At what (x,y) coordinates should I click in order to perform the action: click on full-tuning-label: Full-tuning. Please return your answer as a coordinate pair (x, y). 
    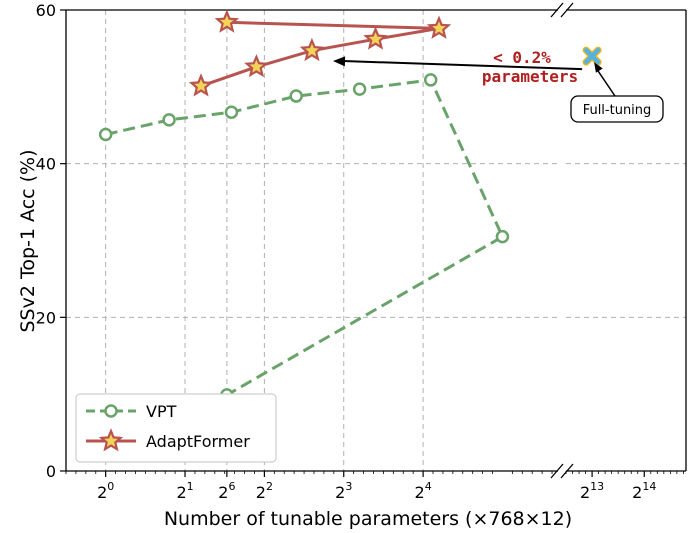
    Looking at the image, I should click on (617, 110).